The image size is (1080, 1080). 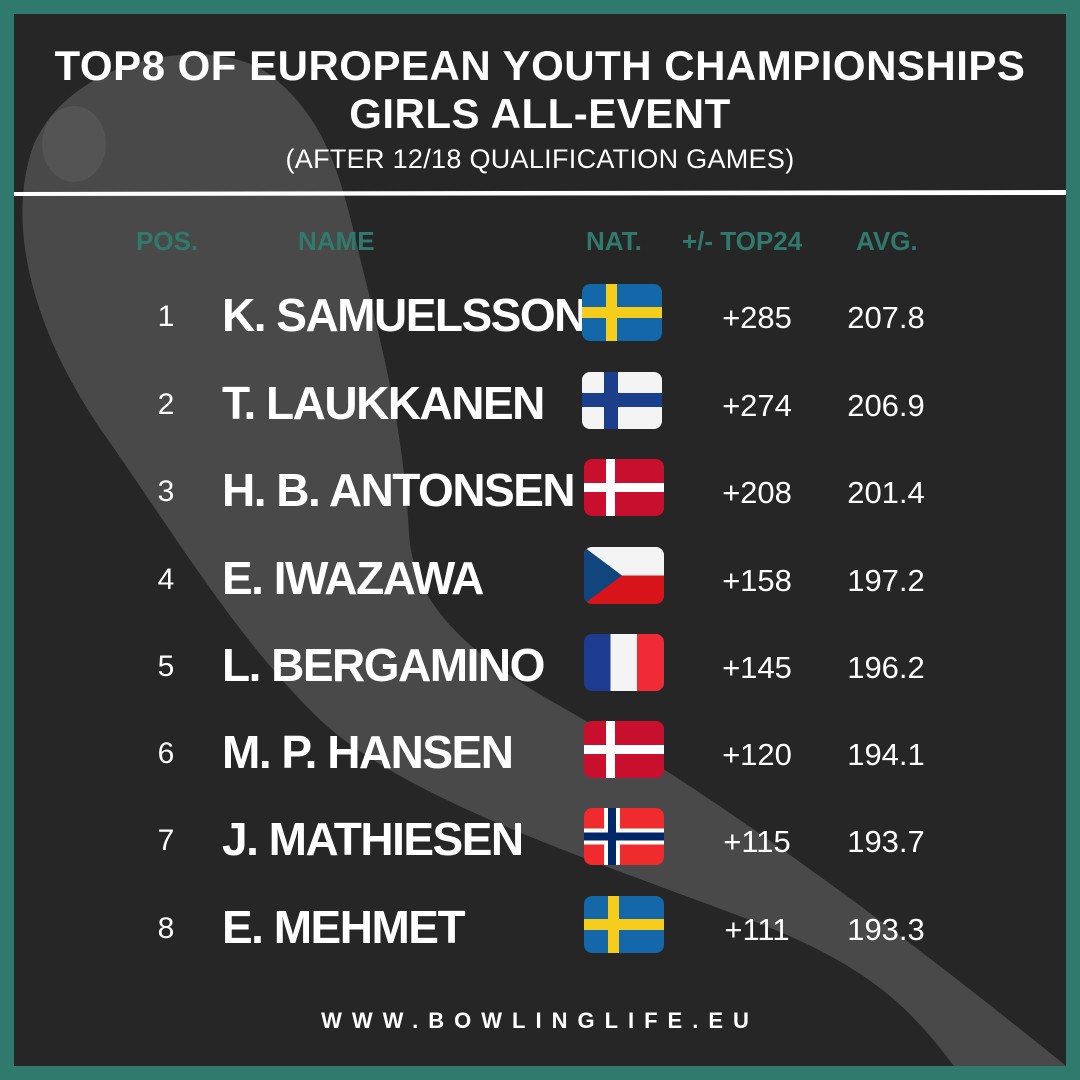 I want to click on czech-flag-icon, so click(x=624, y=575).